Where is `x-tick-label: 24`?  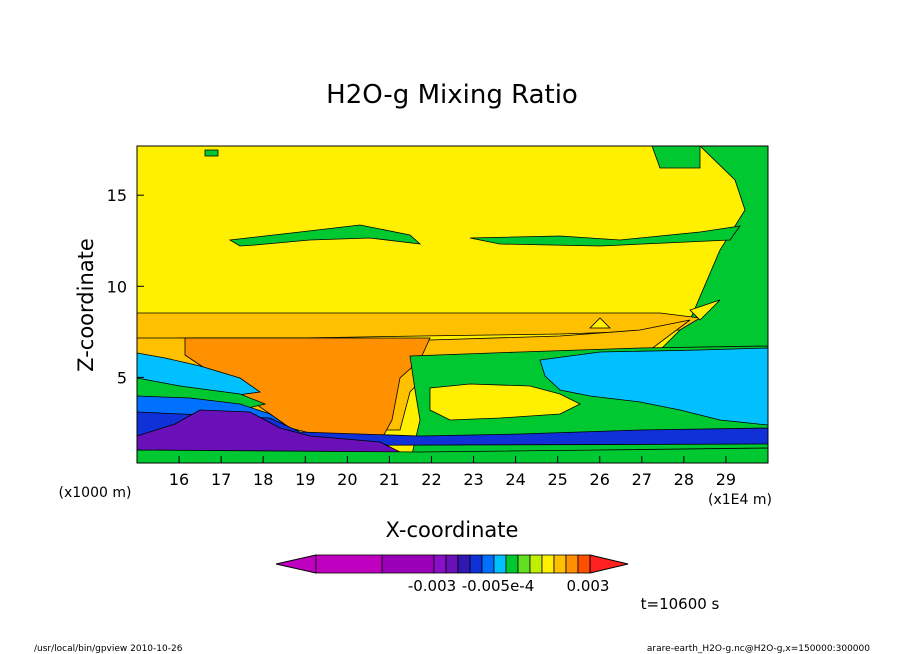 x-tick-label: 24 is located at coordinates (515, 479).